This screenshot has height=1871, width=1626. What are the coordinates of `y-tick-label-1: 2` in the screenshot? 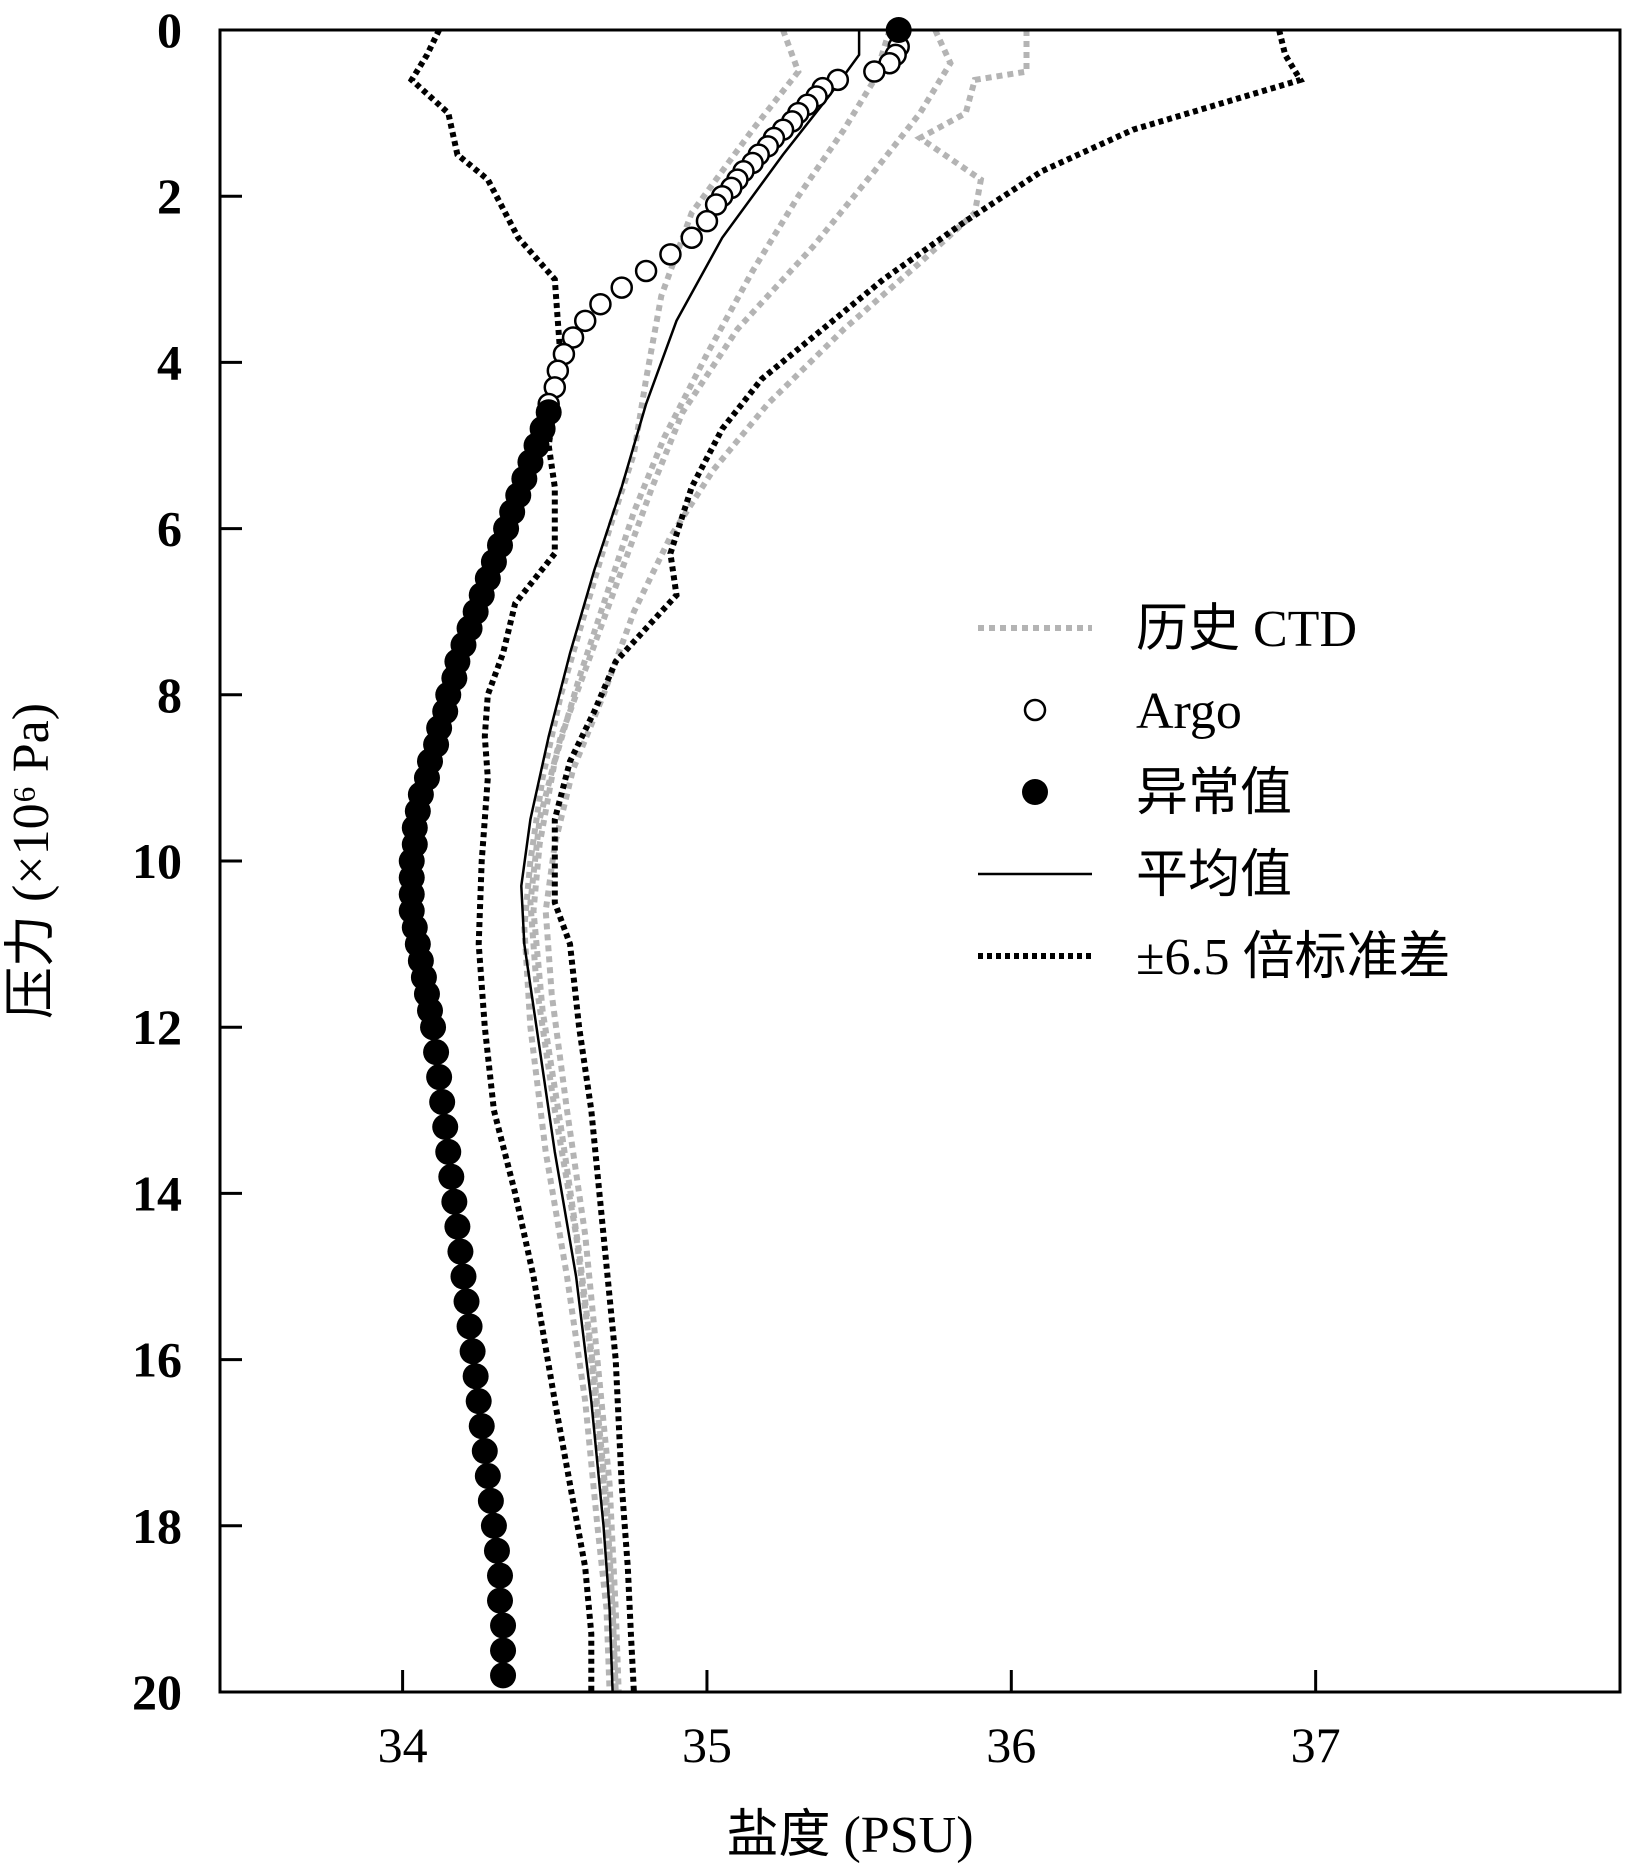 It's located at (169, 196).